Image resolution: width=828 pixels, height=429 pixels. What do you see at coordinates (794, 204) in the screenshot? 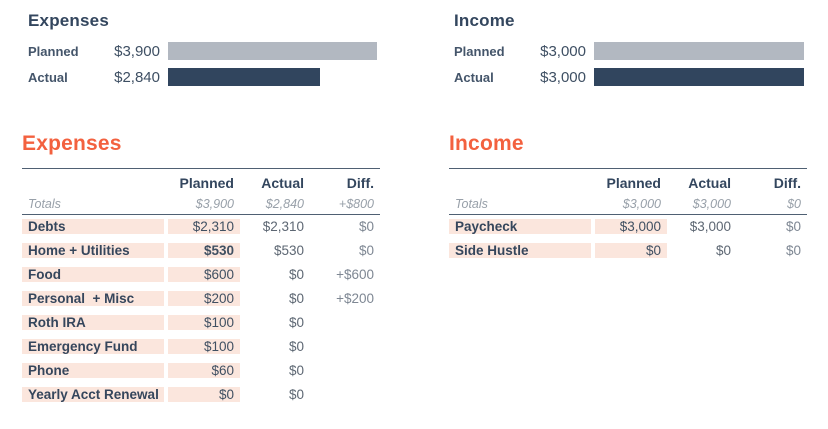
I see `totals-diff: $0` at bounding box center [794, 204].